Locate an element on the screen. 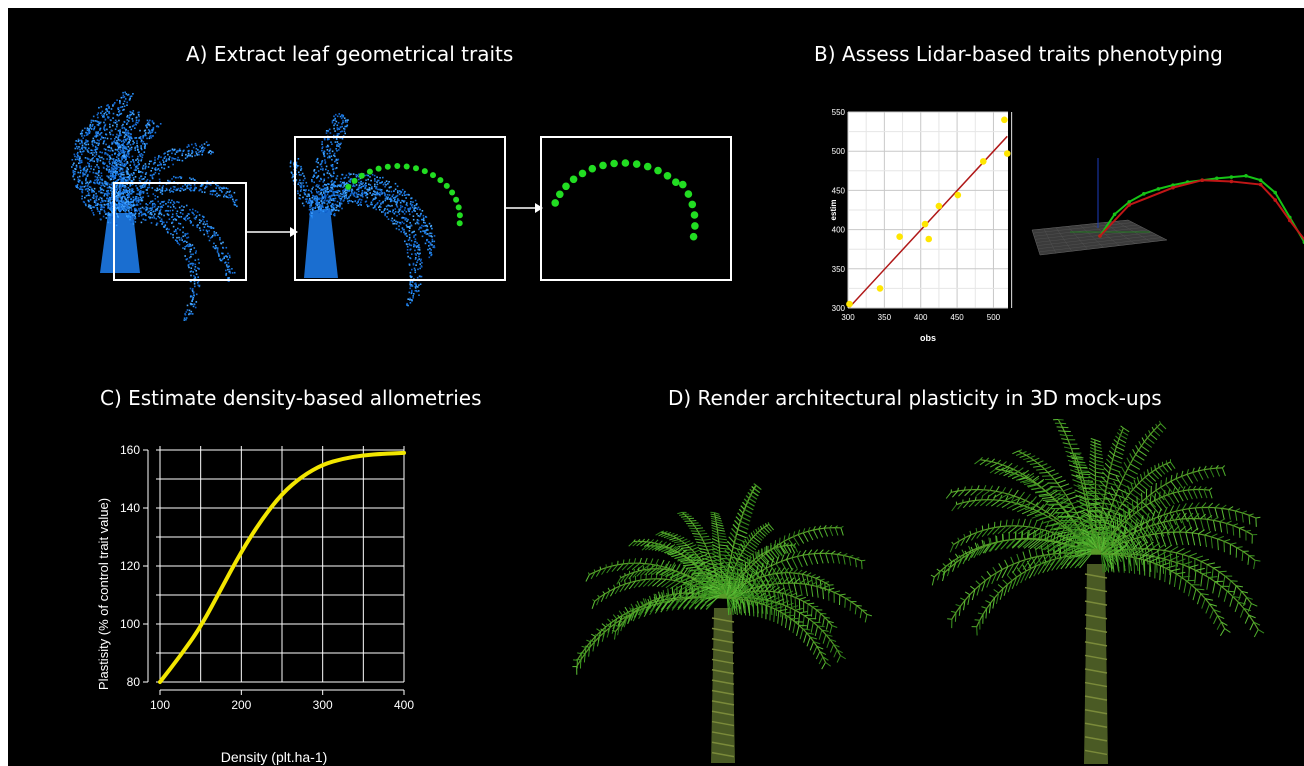 The image size is (1304, 766). palm-3d-mockup-low-density is located at coordinates (722, 623).